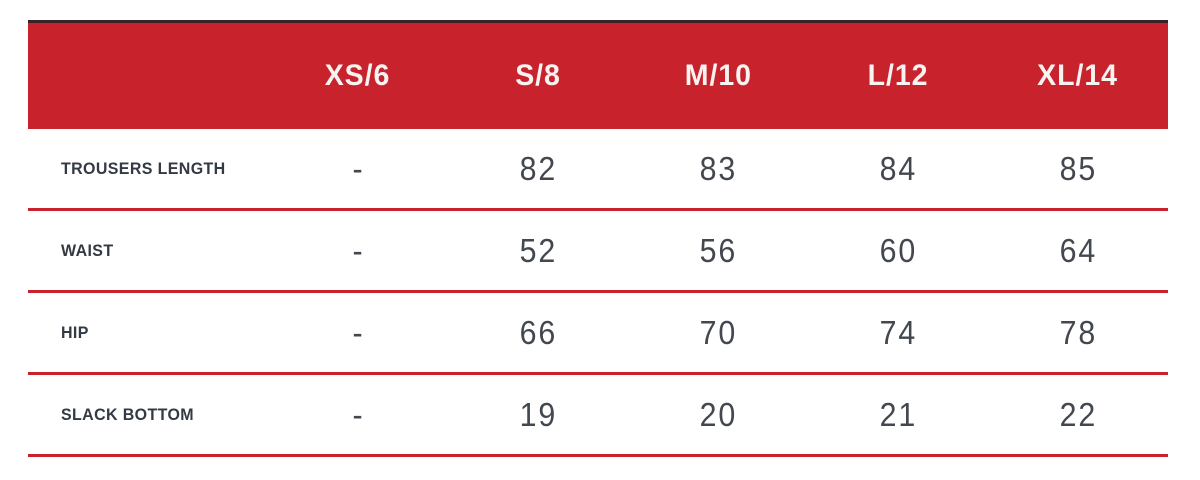 The image size is (1200, 480). I want to click on value-hip-xs: -, so click(358, 332).